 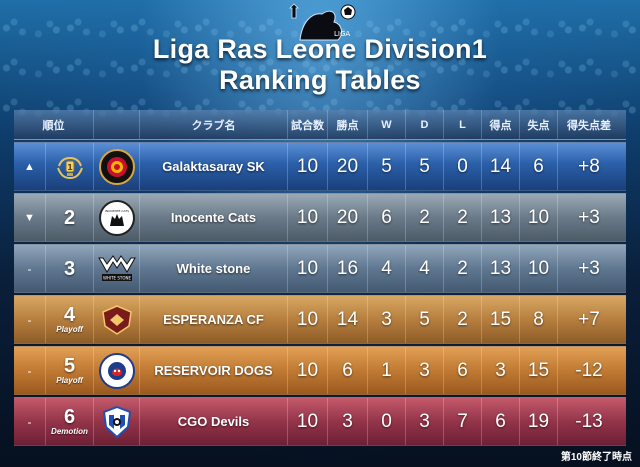 What do you see at coordinates (348, 319) in the screenshot?
I see `points: 14` at bounding box center [348, 319].